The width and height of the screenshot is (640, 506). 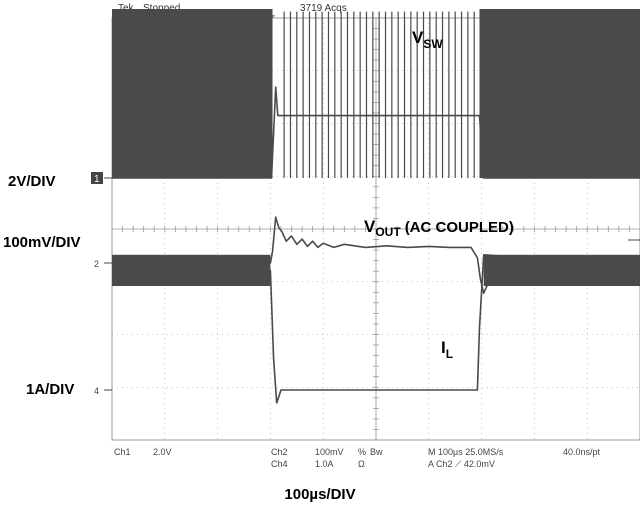 What do you see at coordinates (320, 494) in the screenshot?
I see `time-scale-label: 100µs/DIV` at bounding box center [320, 494].